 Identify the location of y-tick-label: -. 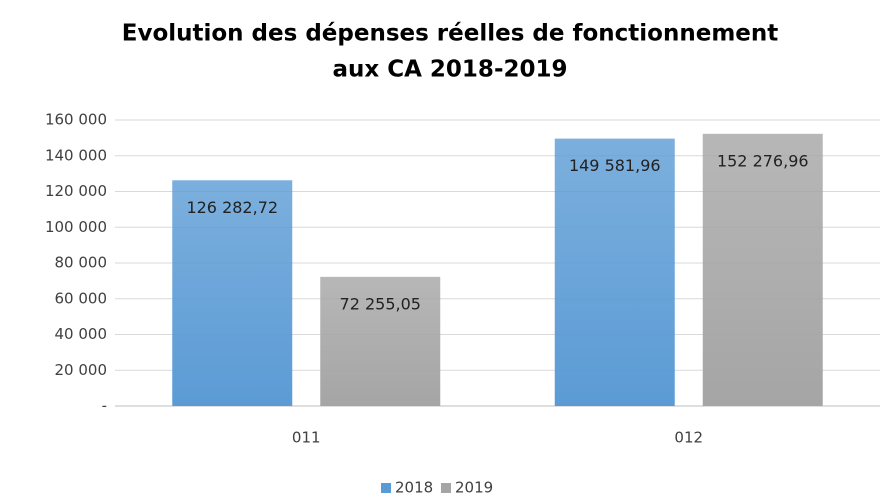
(104, 406).